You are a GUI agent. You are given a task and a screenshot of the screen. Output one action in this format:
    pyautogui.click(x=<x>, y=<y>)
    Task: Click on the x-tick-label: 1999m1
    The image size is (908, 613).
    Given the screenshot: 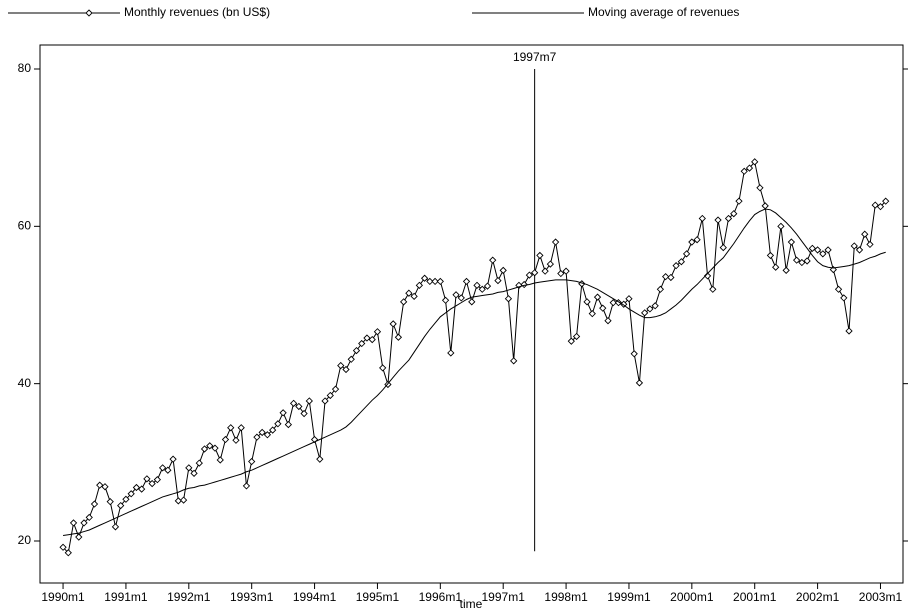 What is the action you would take?
    pyautogui.click(x=629, y=597)
    